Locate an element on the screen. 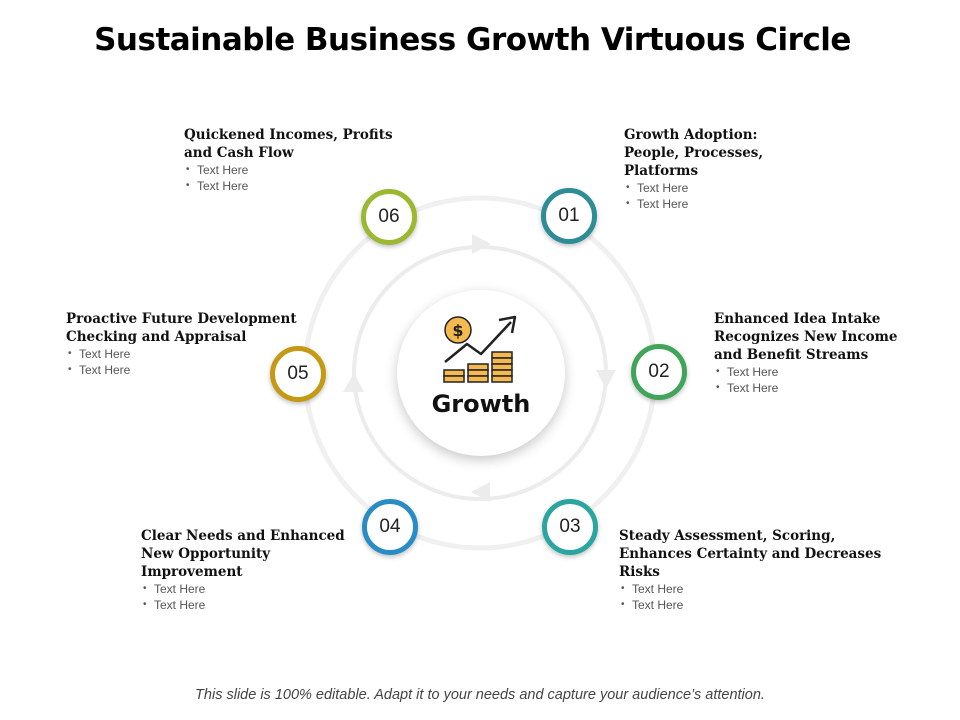 This screenshot has height=720, width=960. node-04: 04 is located at coordinates (390, 527).